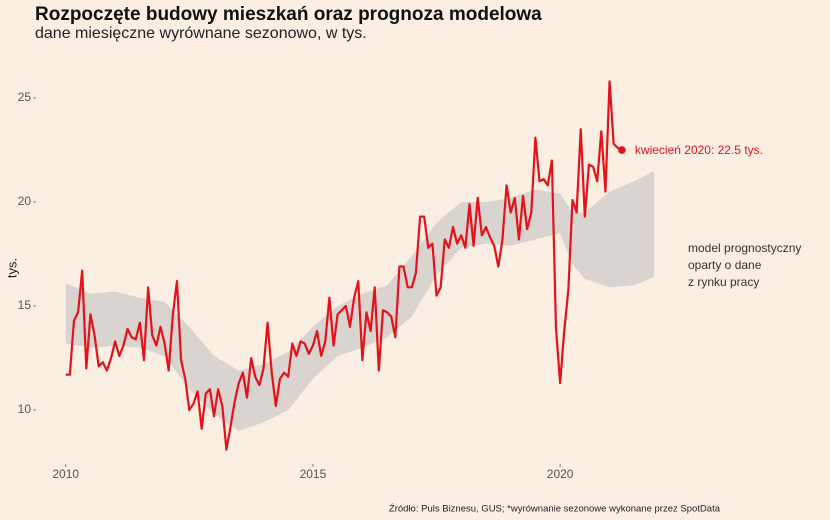 The image size is (830, 520). I want to click on last-point, so click(622, 150).